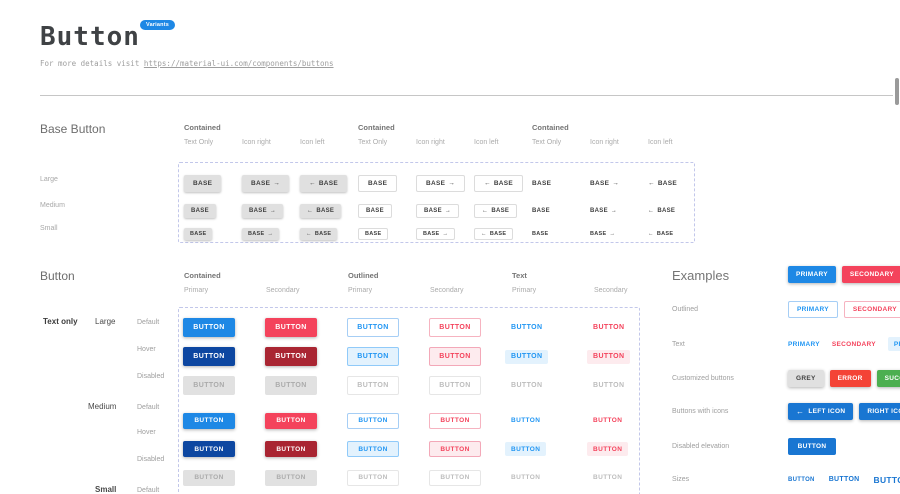  I want to click on example-row-label: Outlined, so click(685, 309).